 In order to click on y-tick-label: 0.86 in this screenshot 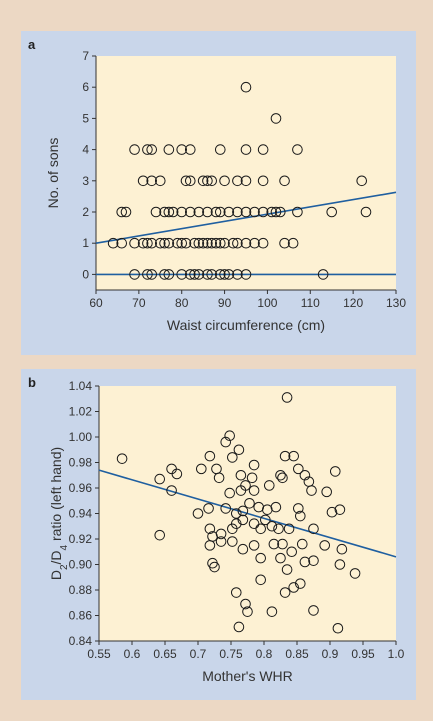, I will do `click(81, 616)`.